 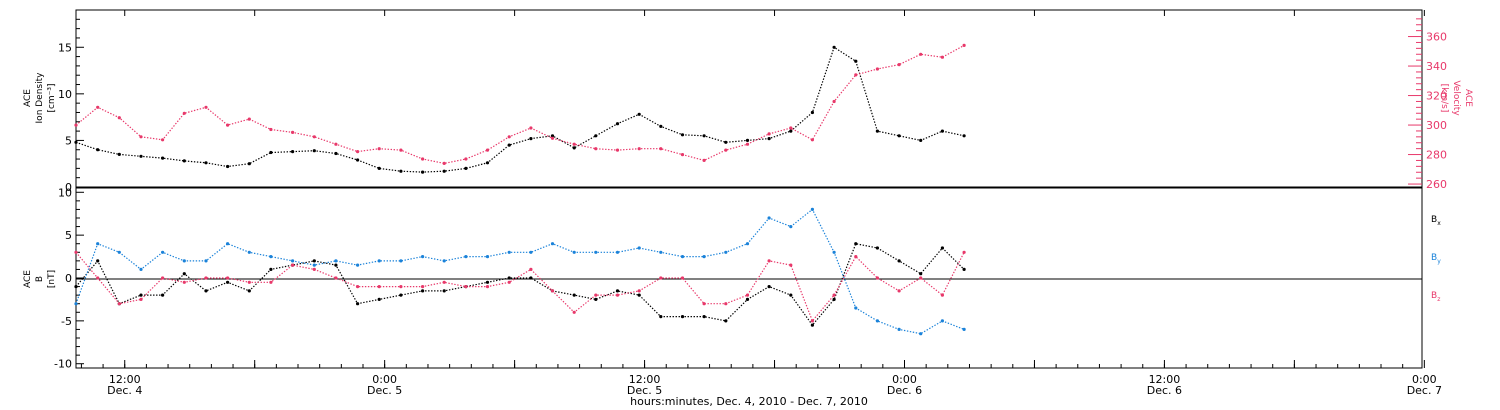 I want to click on bottom-left-tick-label: 5, so click(x=68, y=235).